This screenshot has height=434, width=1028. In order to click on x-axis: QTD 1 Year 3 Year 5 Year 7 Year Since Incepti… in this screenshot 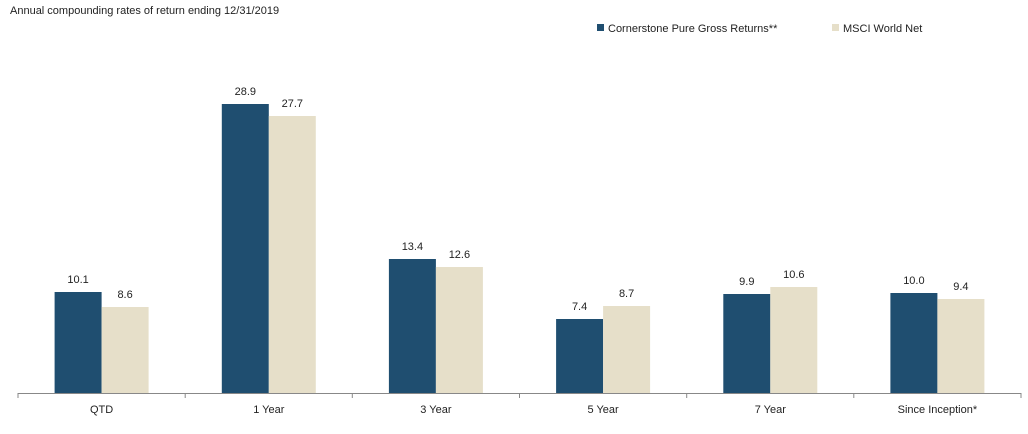, I will do `click(519, 404)`.